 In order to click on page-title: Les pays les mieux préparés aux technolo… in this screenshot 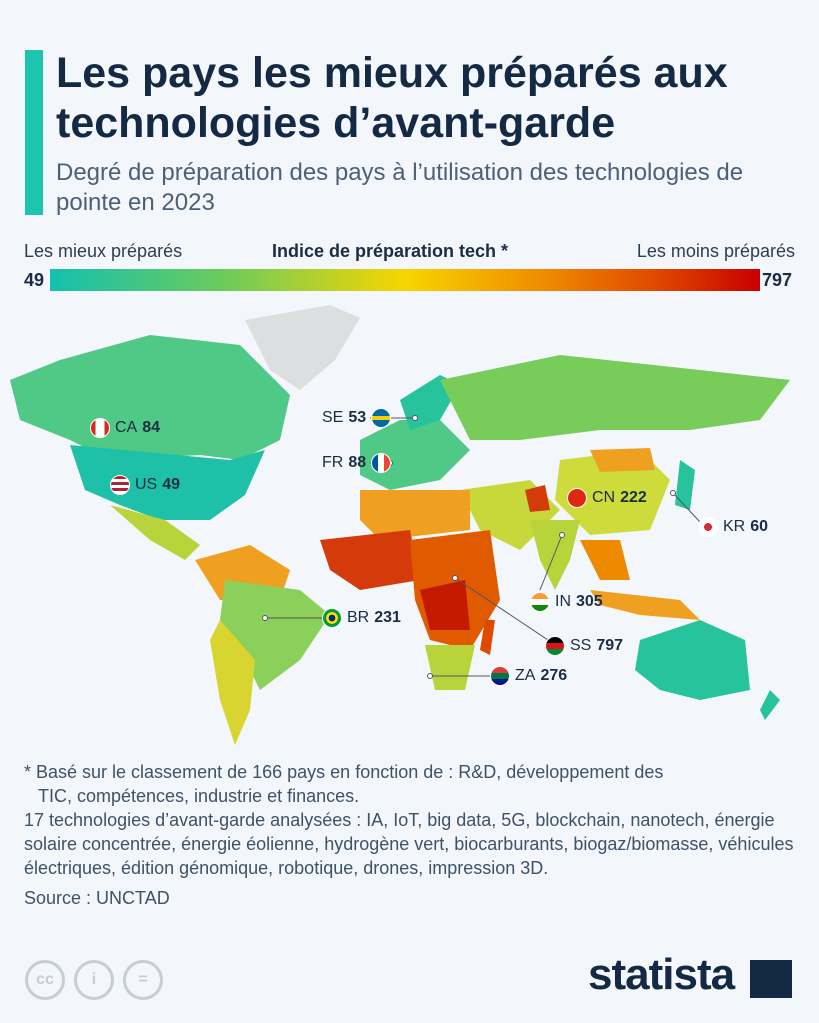, I will do `click(392, 98)`.